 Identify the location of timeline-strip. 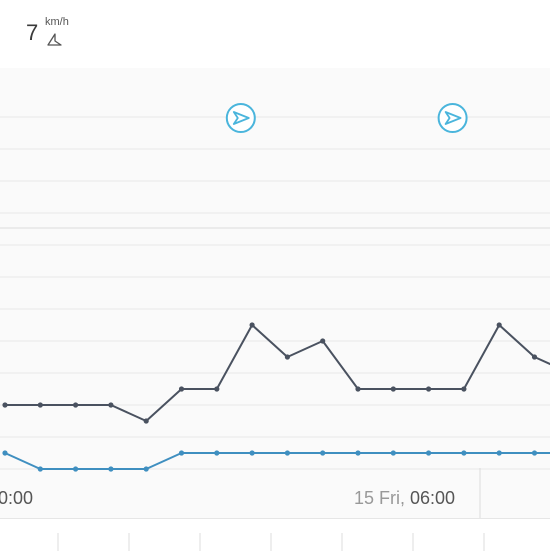
(275, 534).